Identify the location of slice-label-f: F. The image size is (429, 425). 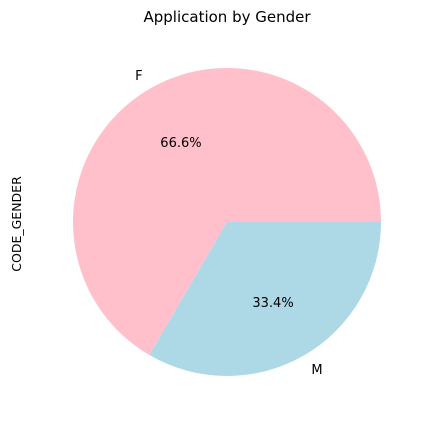
(138, 76).